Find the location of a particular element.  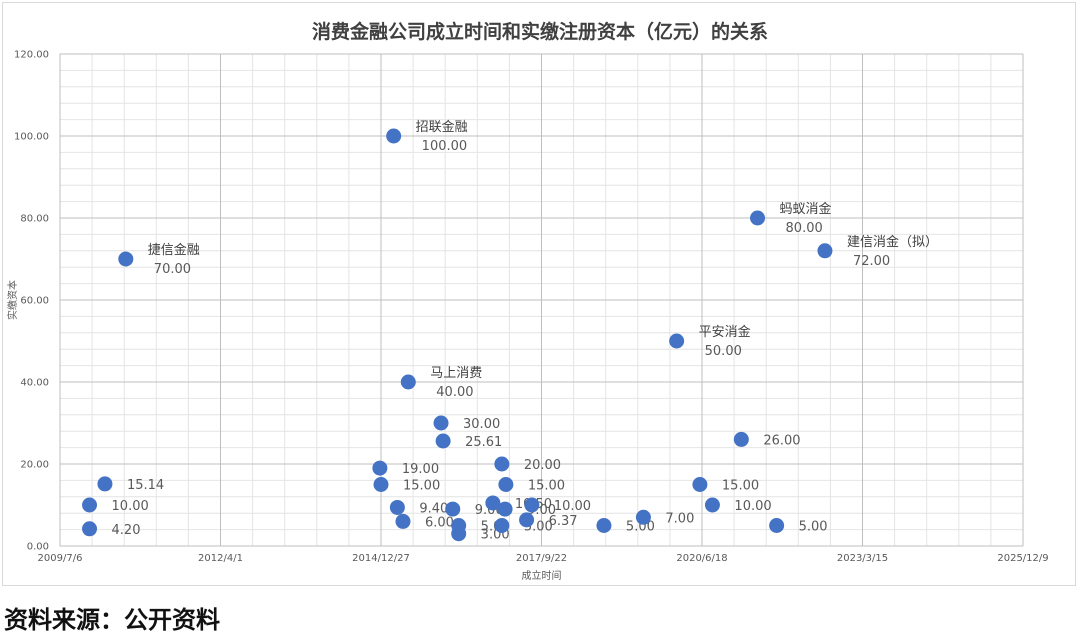

point-value-label: 50.00 is located at coordinates (723, 351).